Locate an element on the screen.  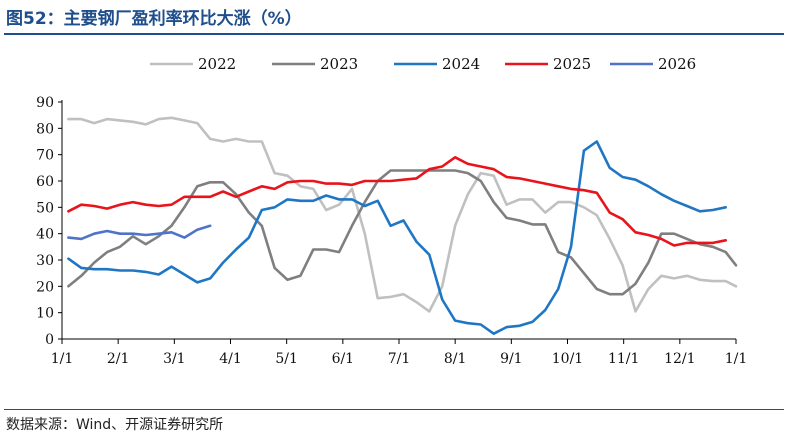
y-tick-label: 40 is located at coordinates (45, 235).